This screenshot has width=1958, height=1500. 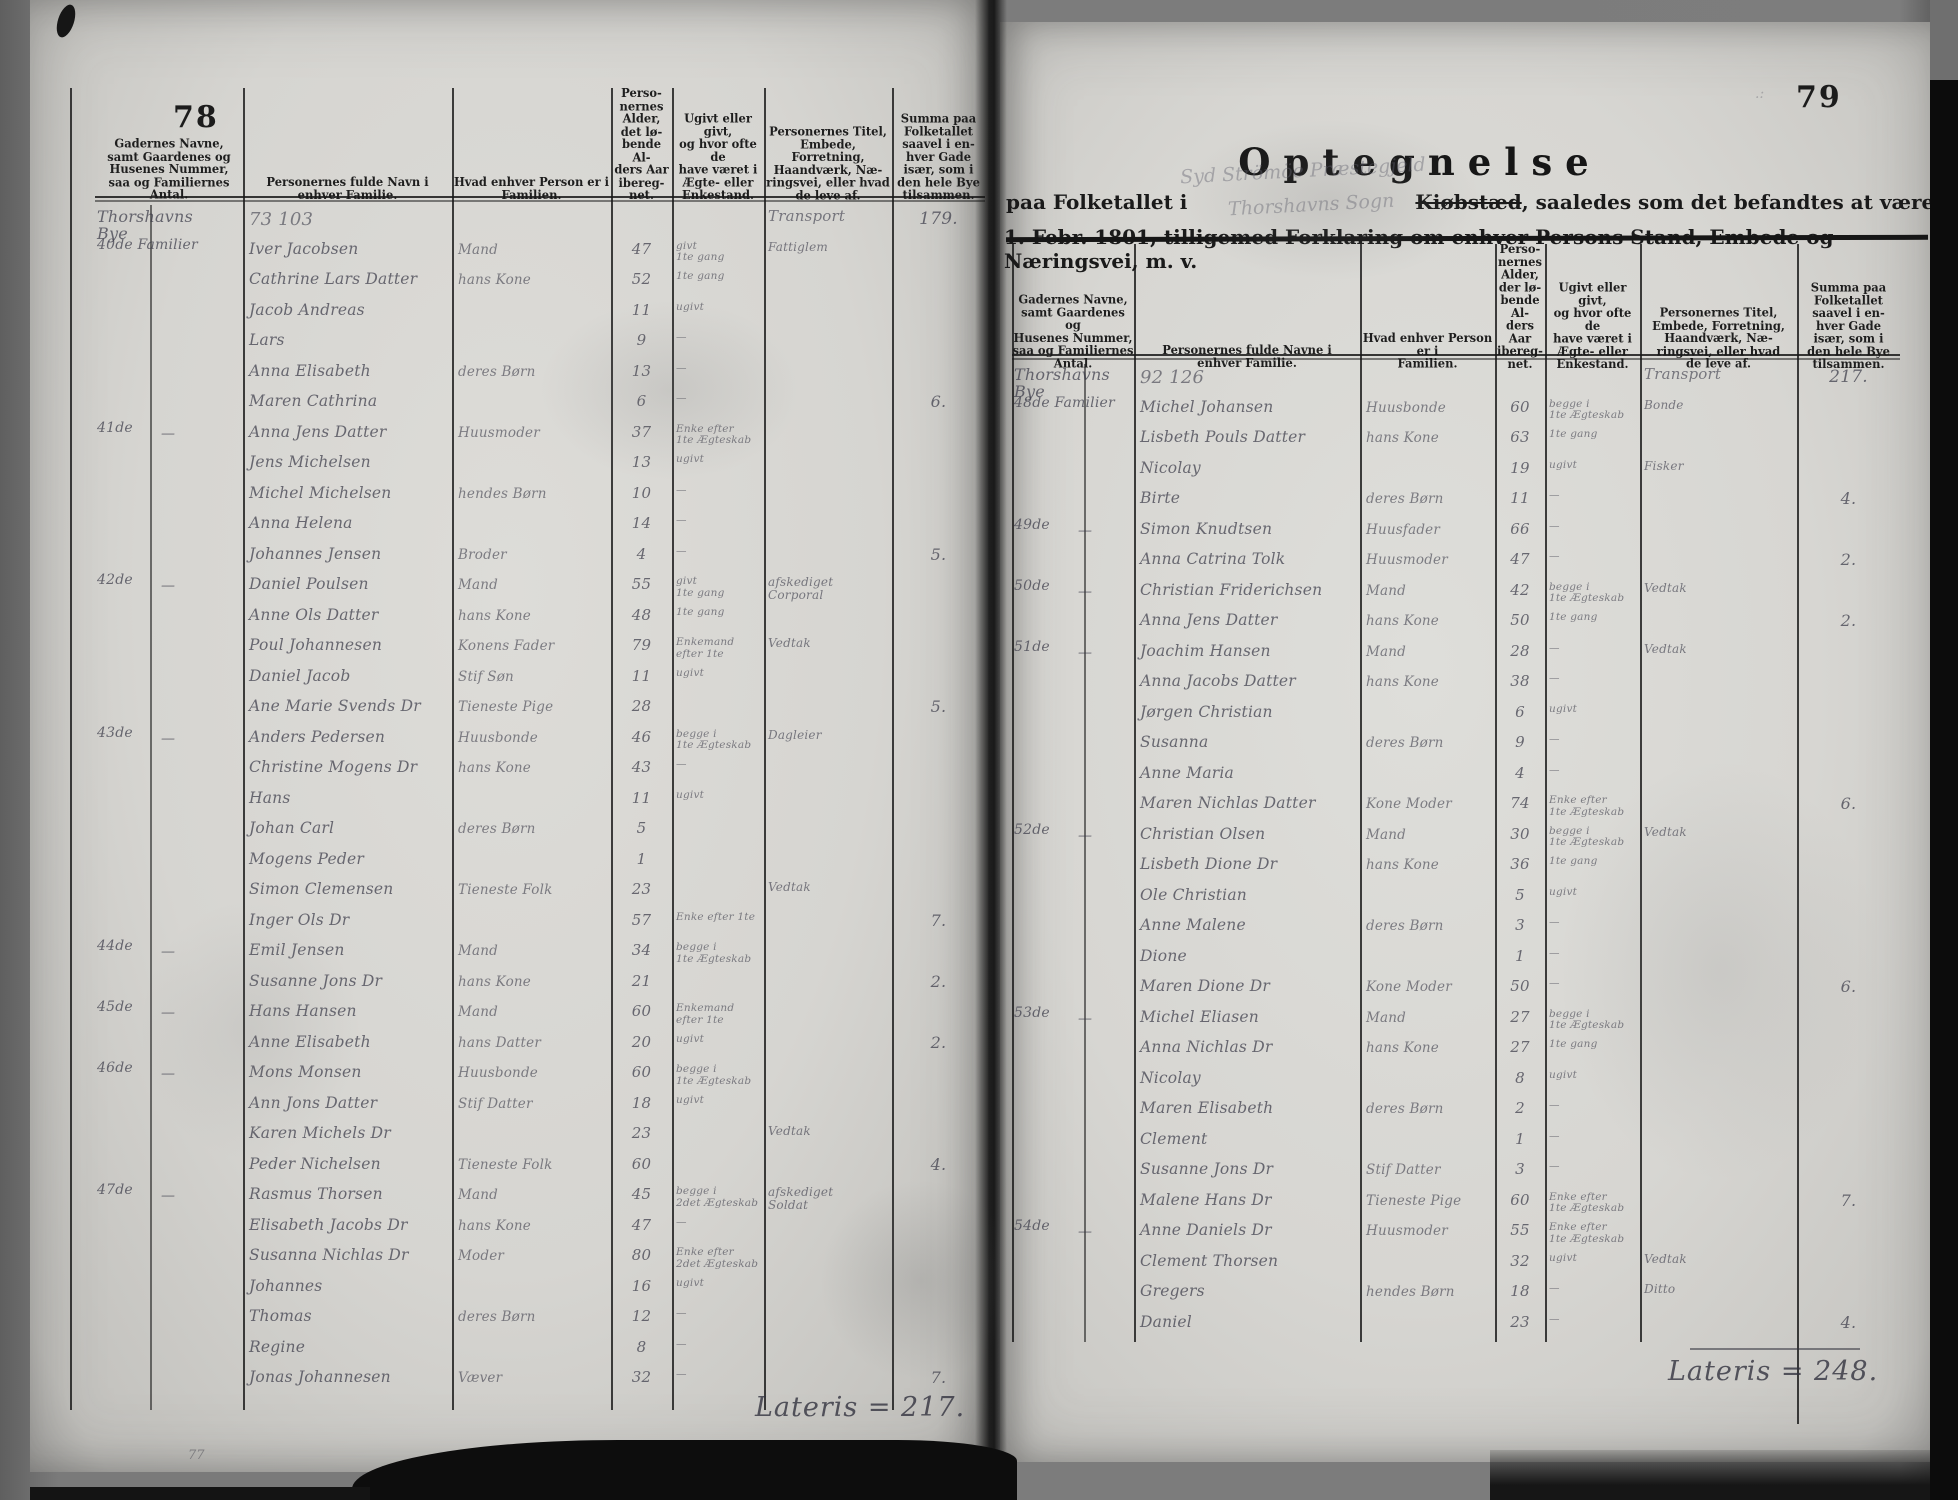 What do you see at coordinates (196, 1455) in the screenshot?
I see `corner-pencil-mark: 77` at bounding box center [196, 1455].